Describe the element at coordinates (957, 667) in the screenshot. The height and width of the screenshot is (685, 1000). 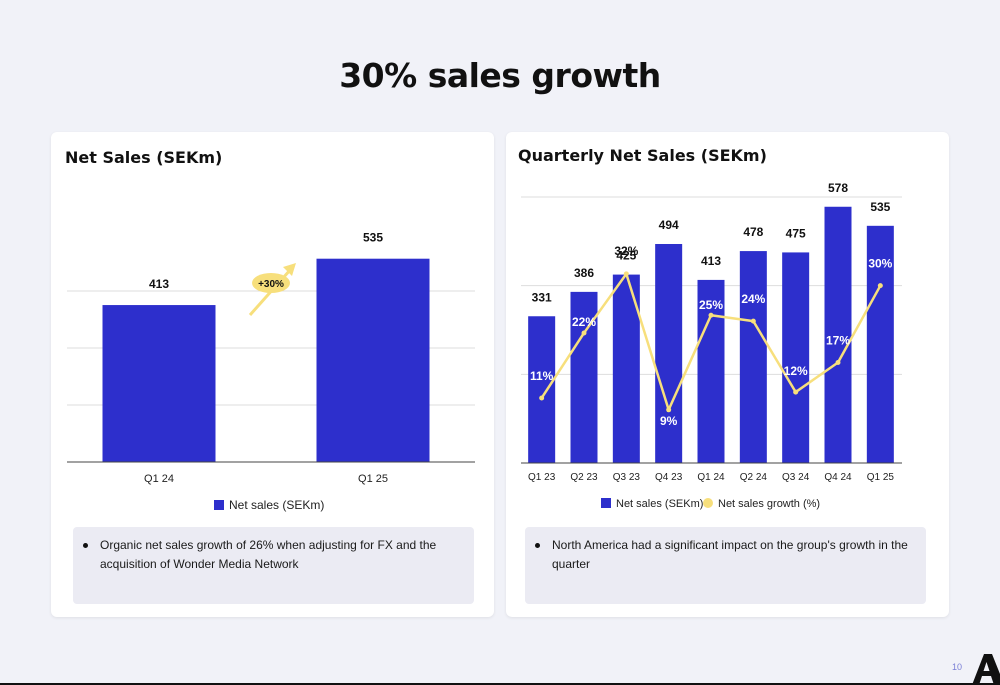
I see `page-number: 10` at that location.